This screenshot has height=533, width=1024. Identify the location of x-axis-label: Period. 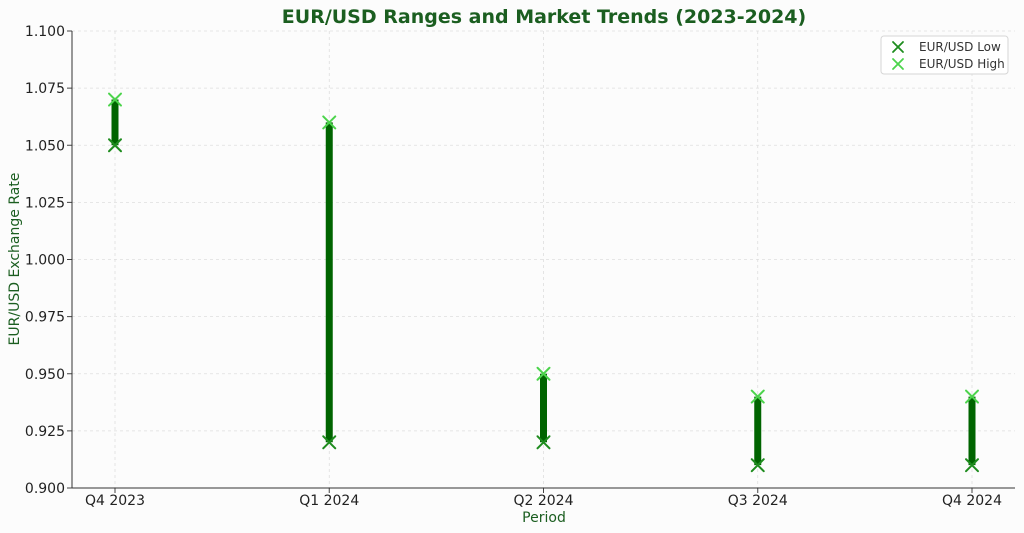
(544, 518).